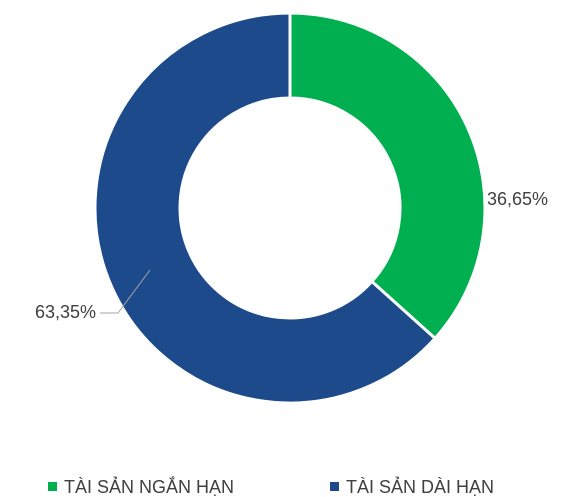 The image size is (561, 497). I want to click on data-label: 36,65%, so click(517, 199).